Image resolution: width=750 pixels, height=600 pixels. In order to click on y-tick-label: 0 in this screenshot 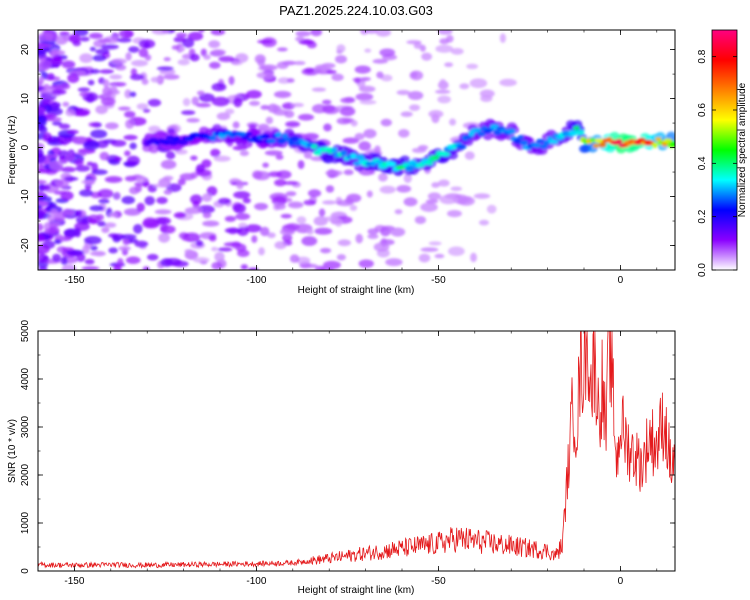, I will do `click(25, 147)`.